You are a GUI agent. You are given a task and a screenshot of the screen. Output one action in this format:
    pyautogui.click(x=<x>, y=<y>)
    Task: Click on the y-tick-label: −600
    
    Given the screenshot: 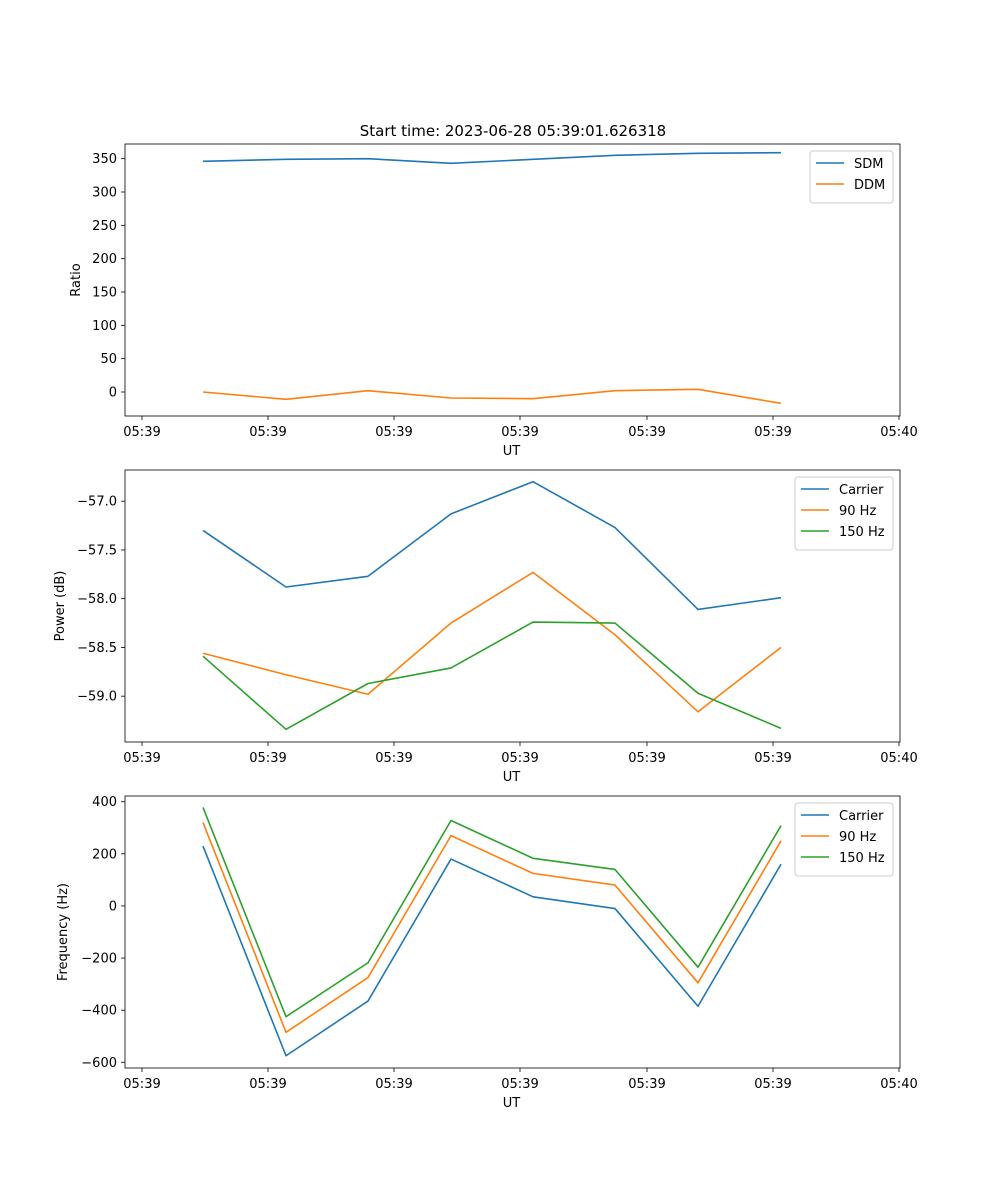 What is the action you would take?
    pyautogui.click(x=99, y=1063)
    